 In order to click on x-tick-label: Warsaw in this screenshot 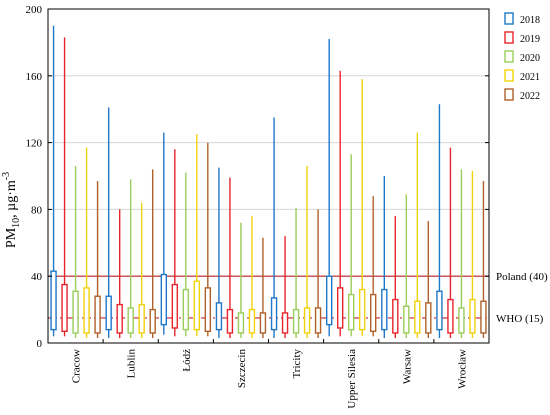, I will do `click(407, 366)`.